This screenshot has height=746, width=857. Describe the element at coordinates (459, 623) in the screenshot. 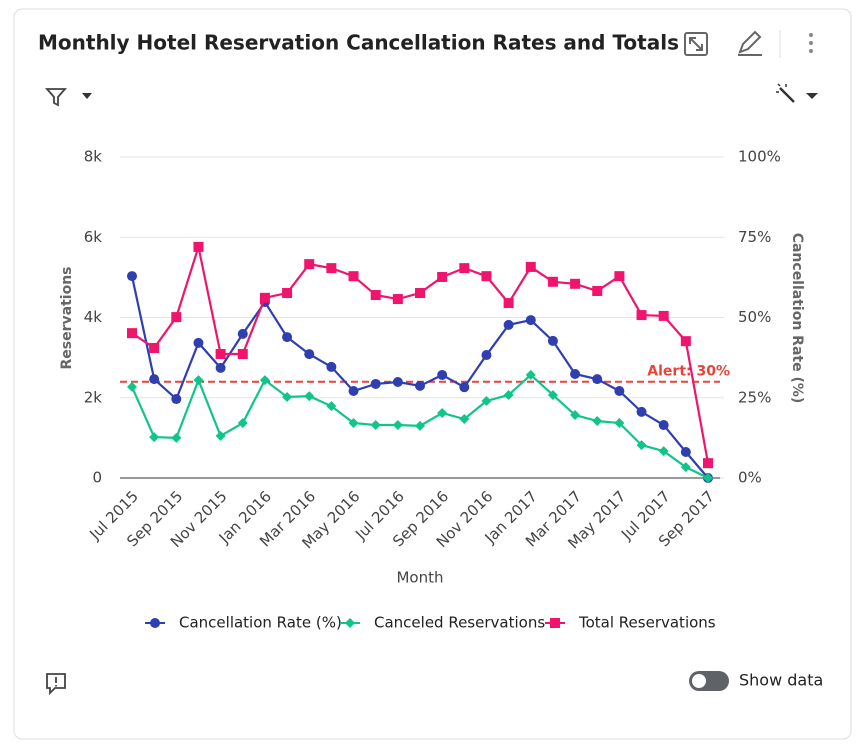

I see `legend-label: Canceled Reservations` at that location.